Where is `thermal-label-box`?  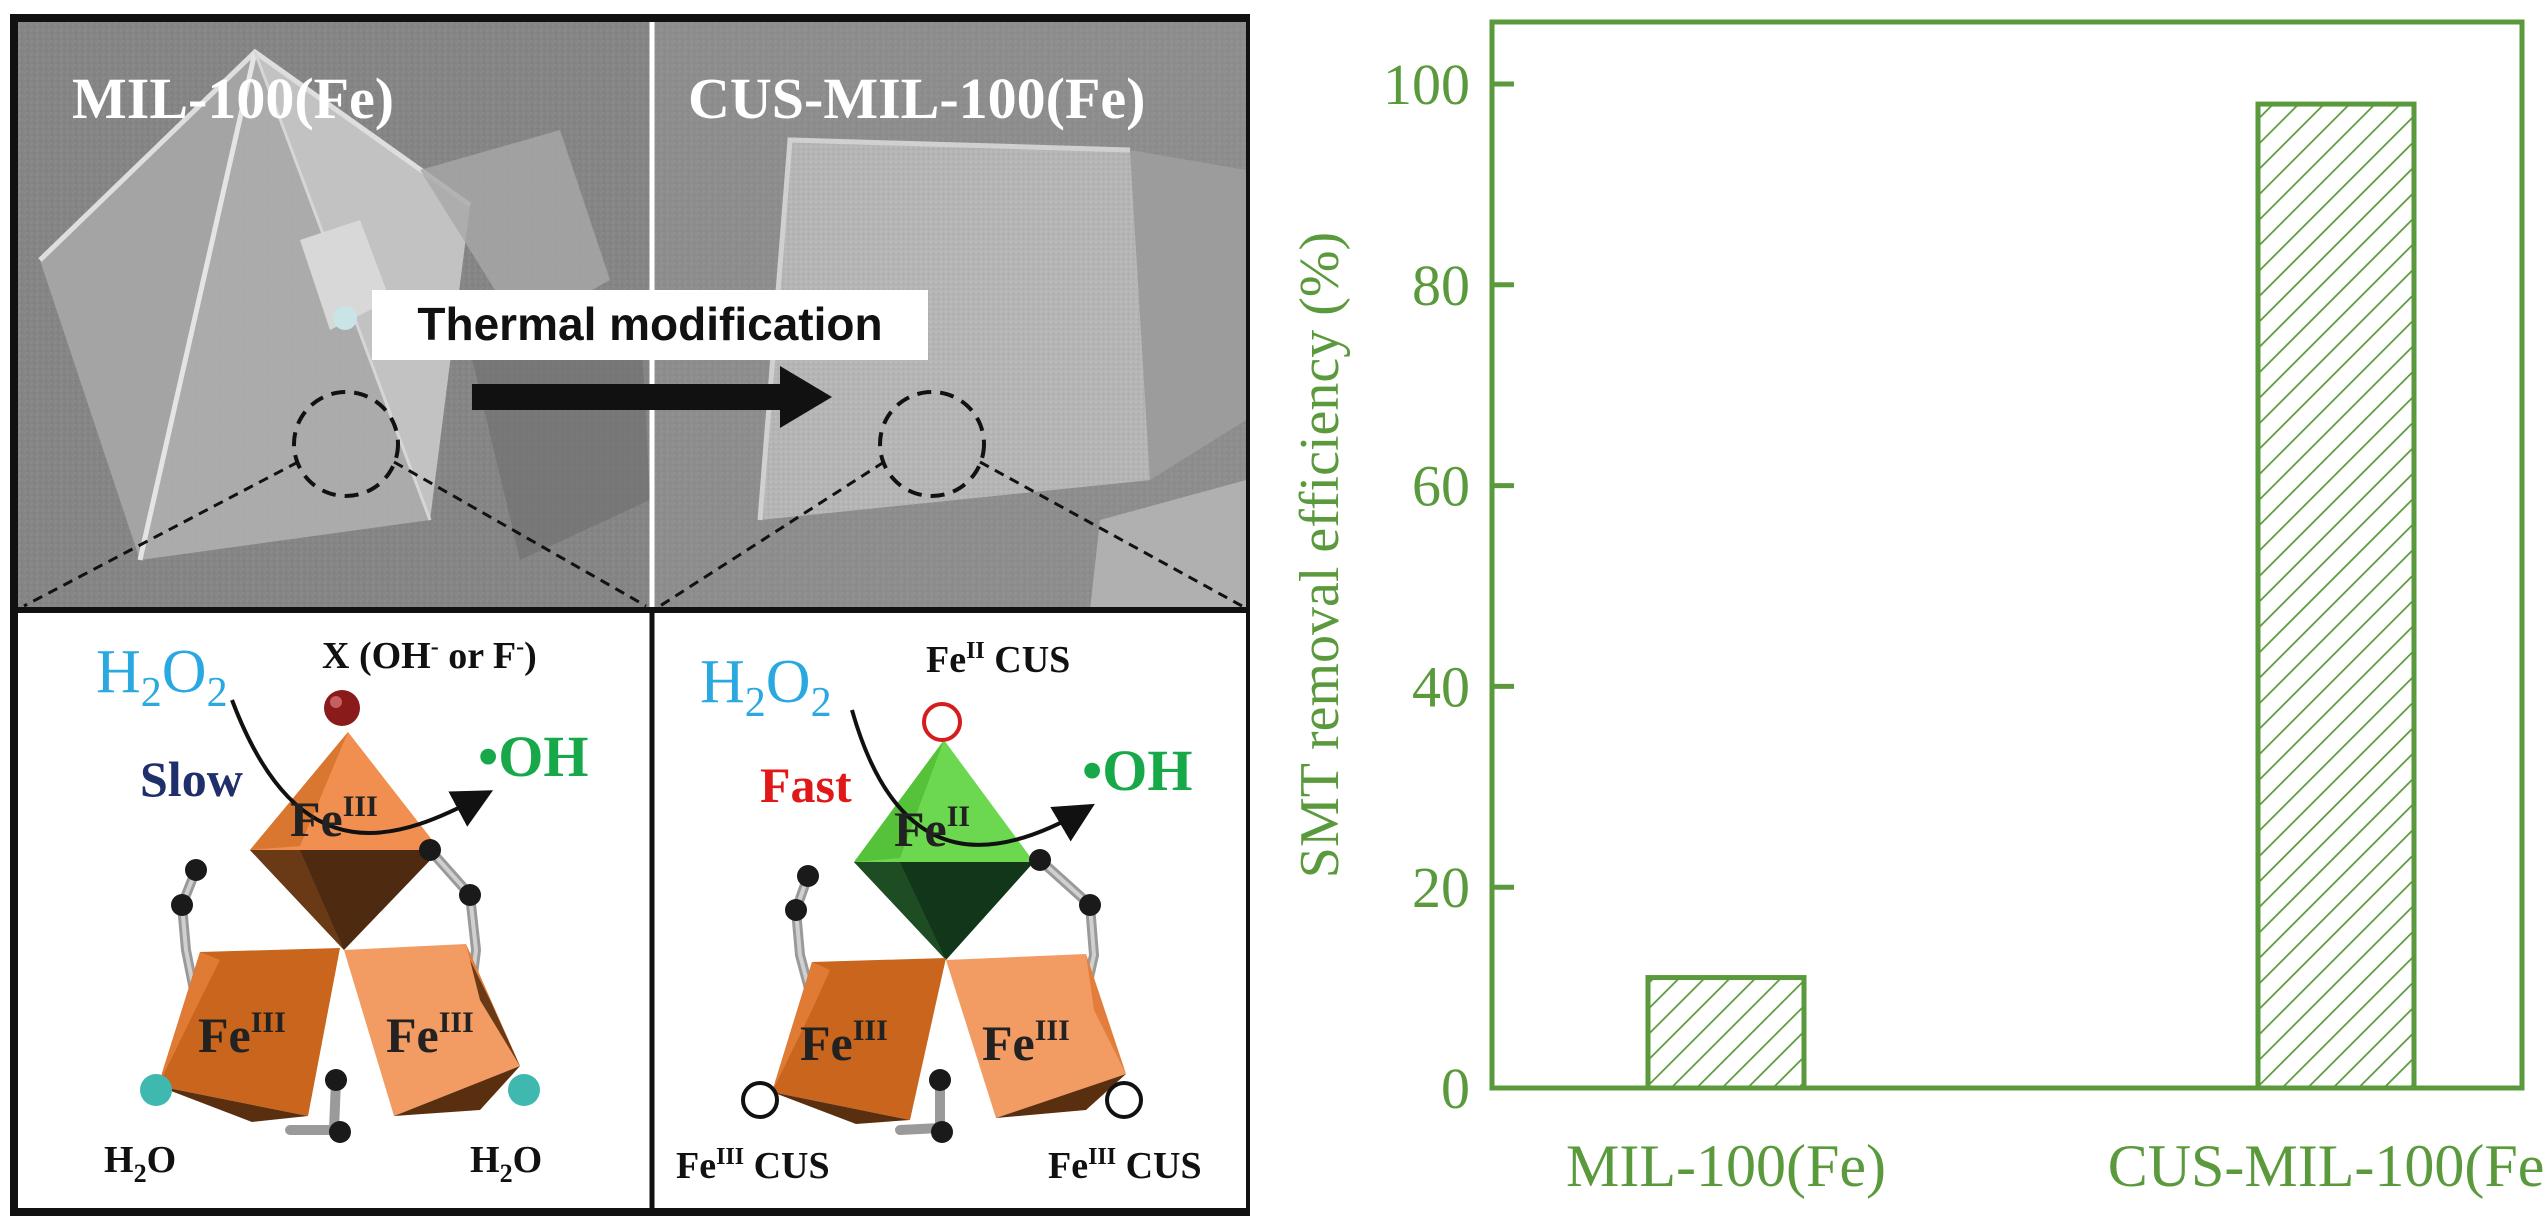
thermal-label-box is located at coordinates (650, 325).